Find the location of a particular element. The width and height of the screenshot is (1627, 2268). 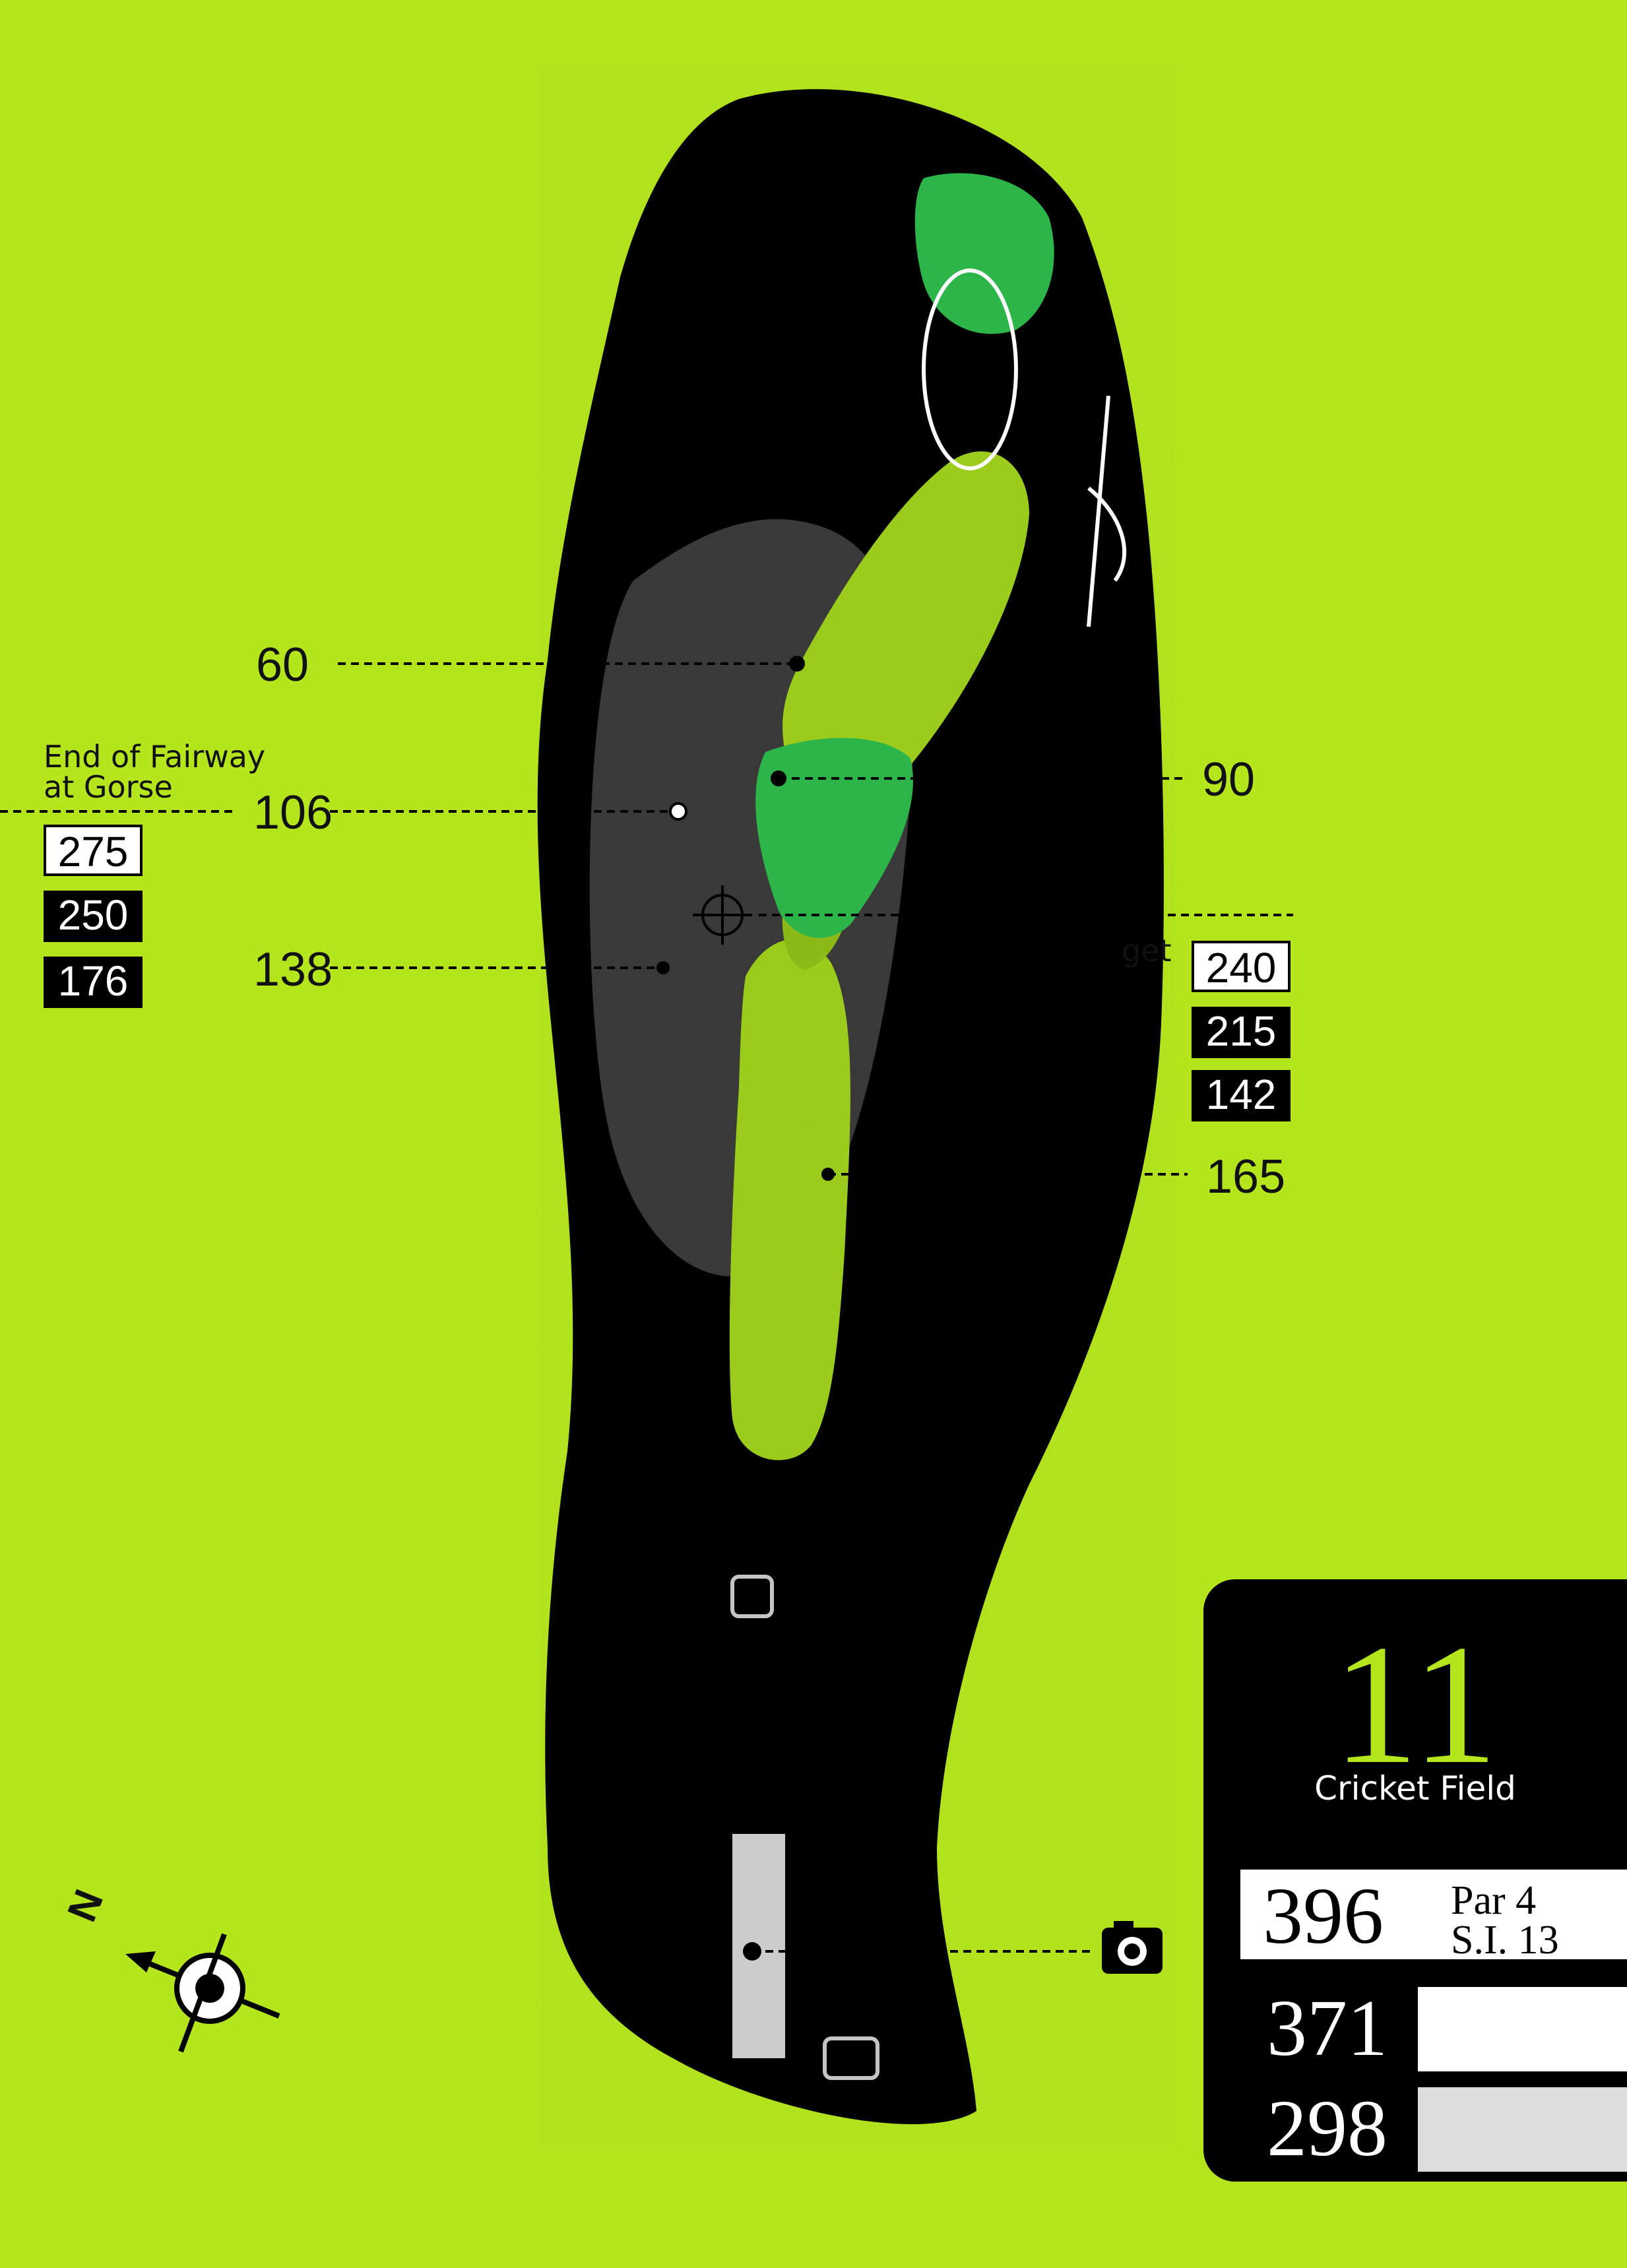

compass-north-arrow-icon is located at coordinates (202, 1993).